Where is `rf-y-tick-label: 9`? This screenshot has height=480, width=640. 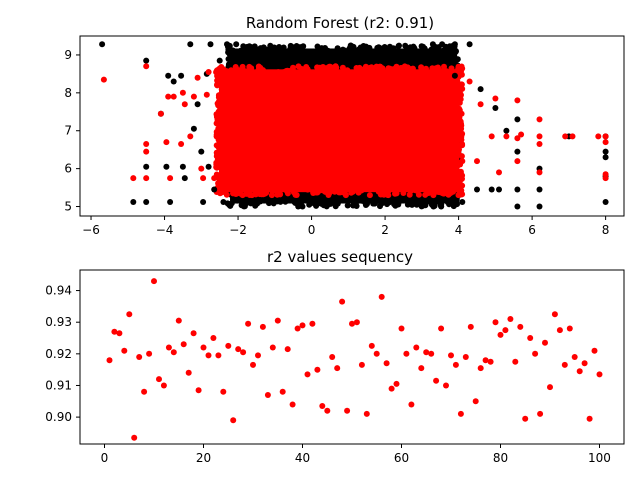
rf-y-tick-label: 9 is located at coordinates (68, 55).